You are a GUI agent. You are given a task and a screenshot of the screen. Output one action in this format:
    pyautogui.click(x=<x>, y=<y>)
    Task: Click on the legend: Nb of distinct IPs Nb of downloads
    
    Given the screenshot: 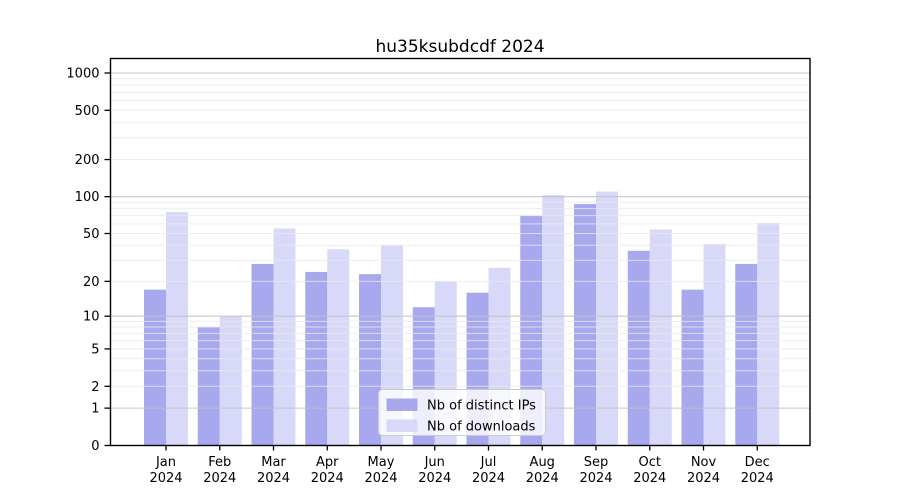 What is the action you would take?
    pyautogui.click(x=462, y=412)
    